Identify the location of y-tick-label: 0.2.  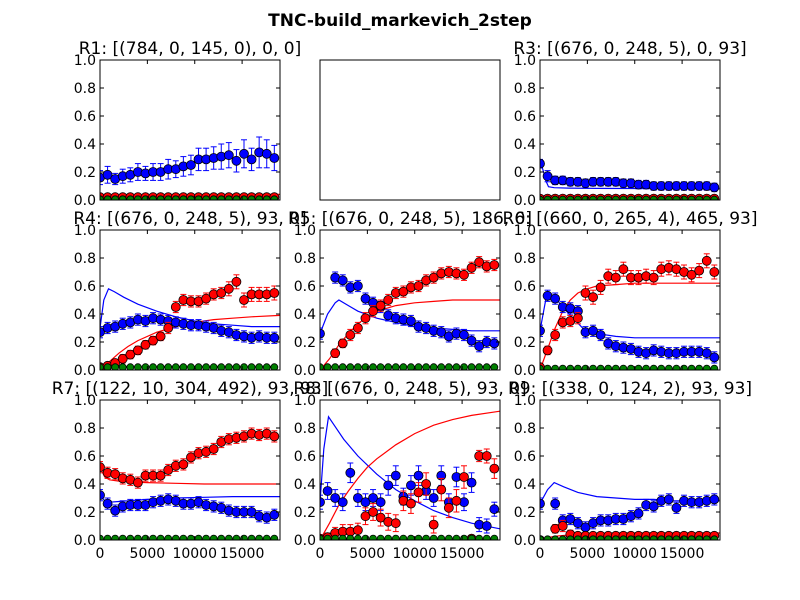
(525, 173).